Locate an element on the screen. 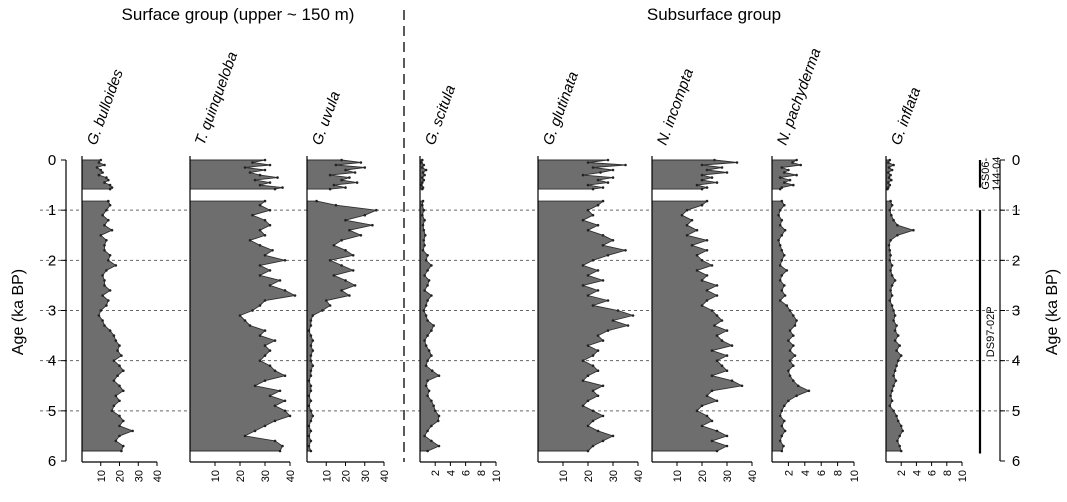 The height and width of the screenshot is (502, 1067). y-tick-label-right: 4 is located at coordinates (1016, 361).